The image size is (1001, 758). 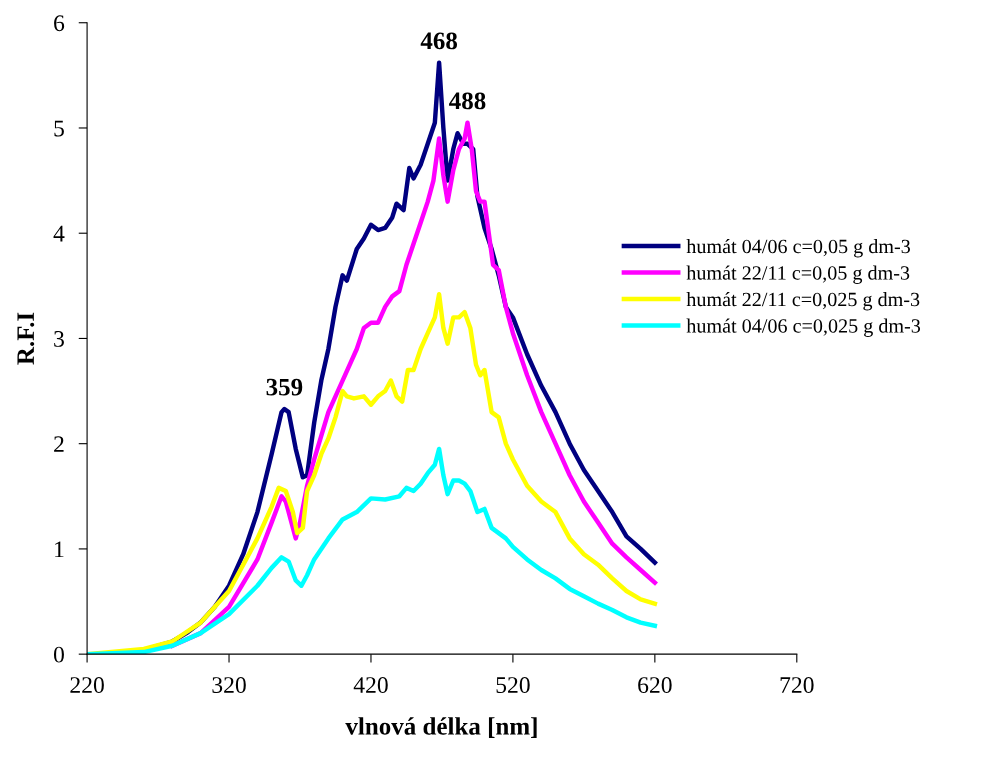 What do you see at coordinates (370, 685) in the screenshot?
I see `x-tick-label: 420` at bounding box center [370, 685].